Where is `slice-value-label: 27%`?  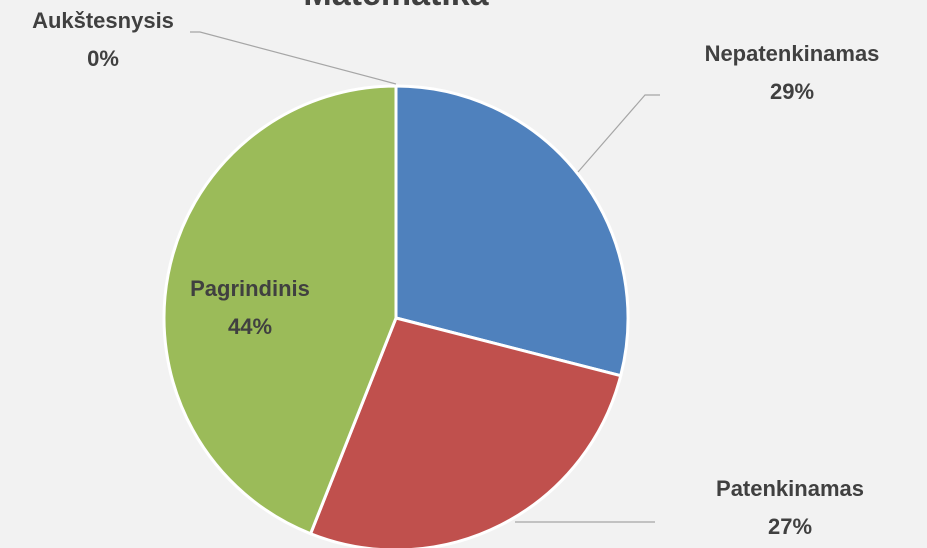
slice-value-label: 27% is located at coordinates (790, 526).